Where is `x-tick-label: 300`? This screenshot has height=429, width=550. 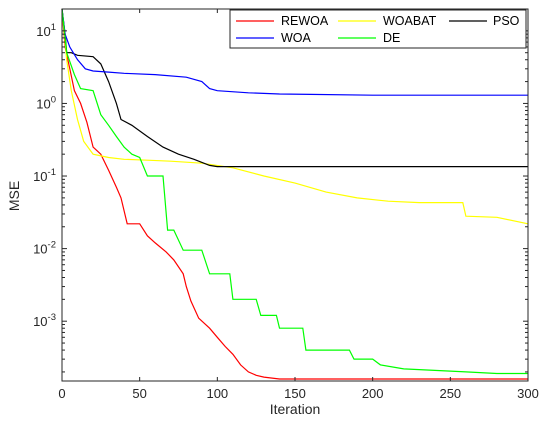
x-tick-label: 300 is located at coordinates (528, 393).